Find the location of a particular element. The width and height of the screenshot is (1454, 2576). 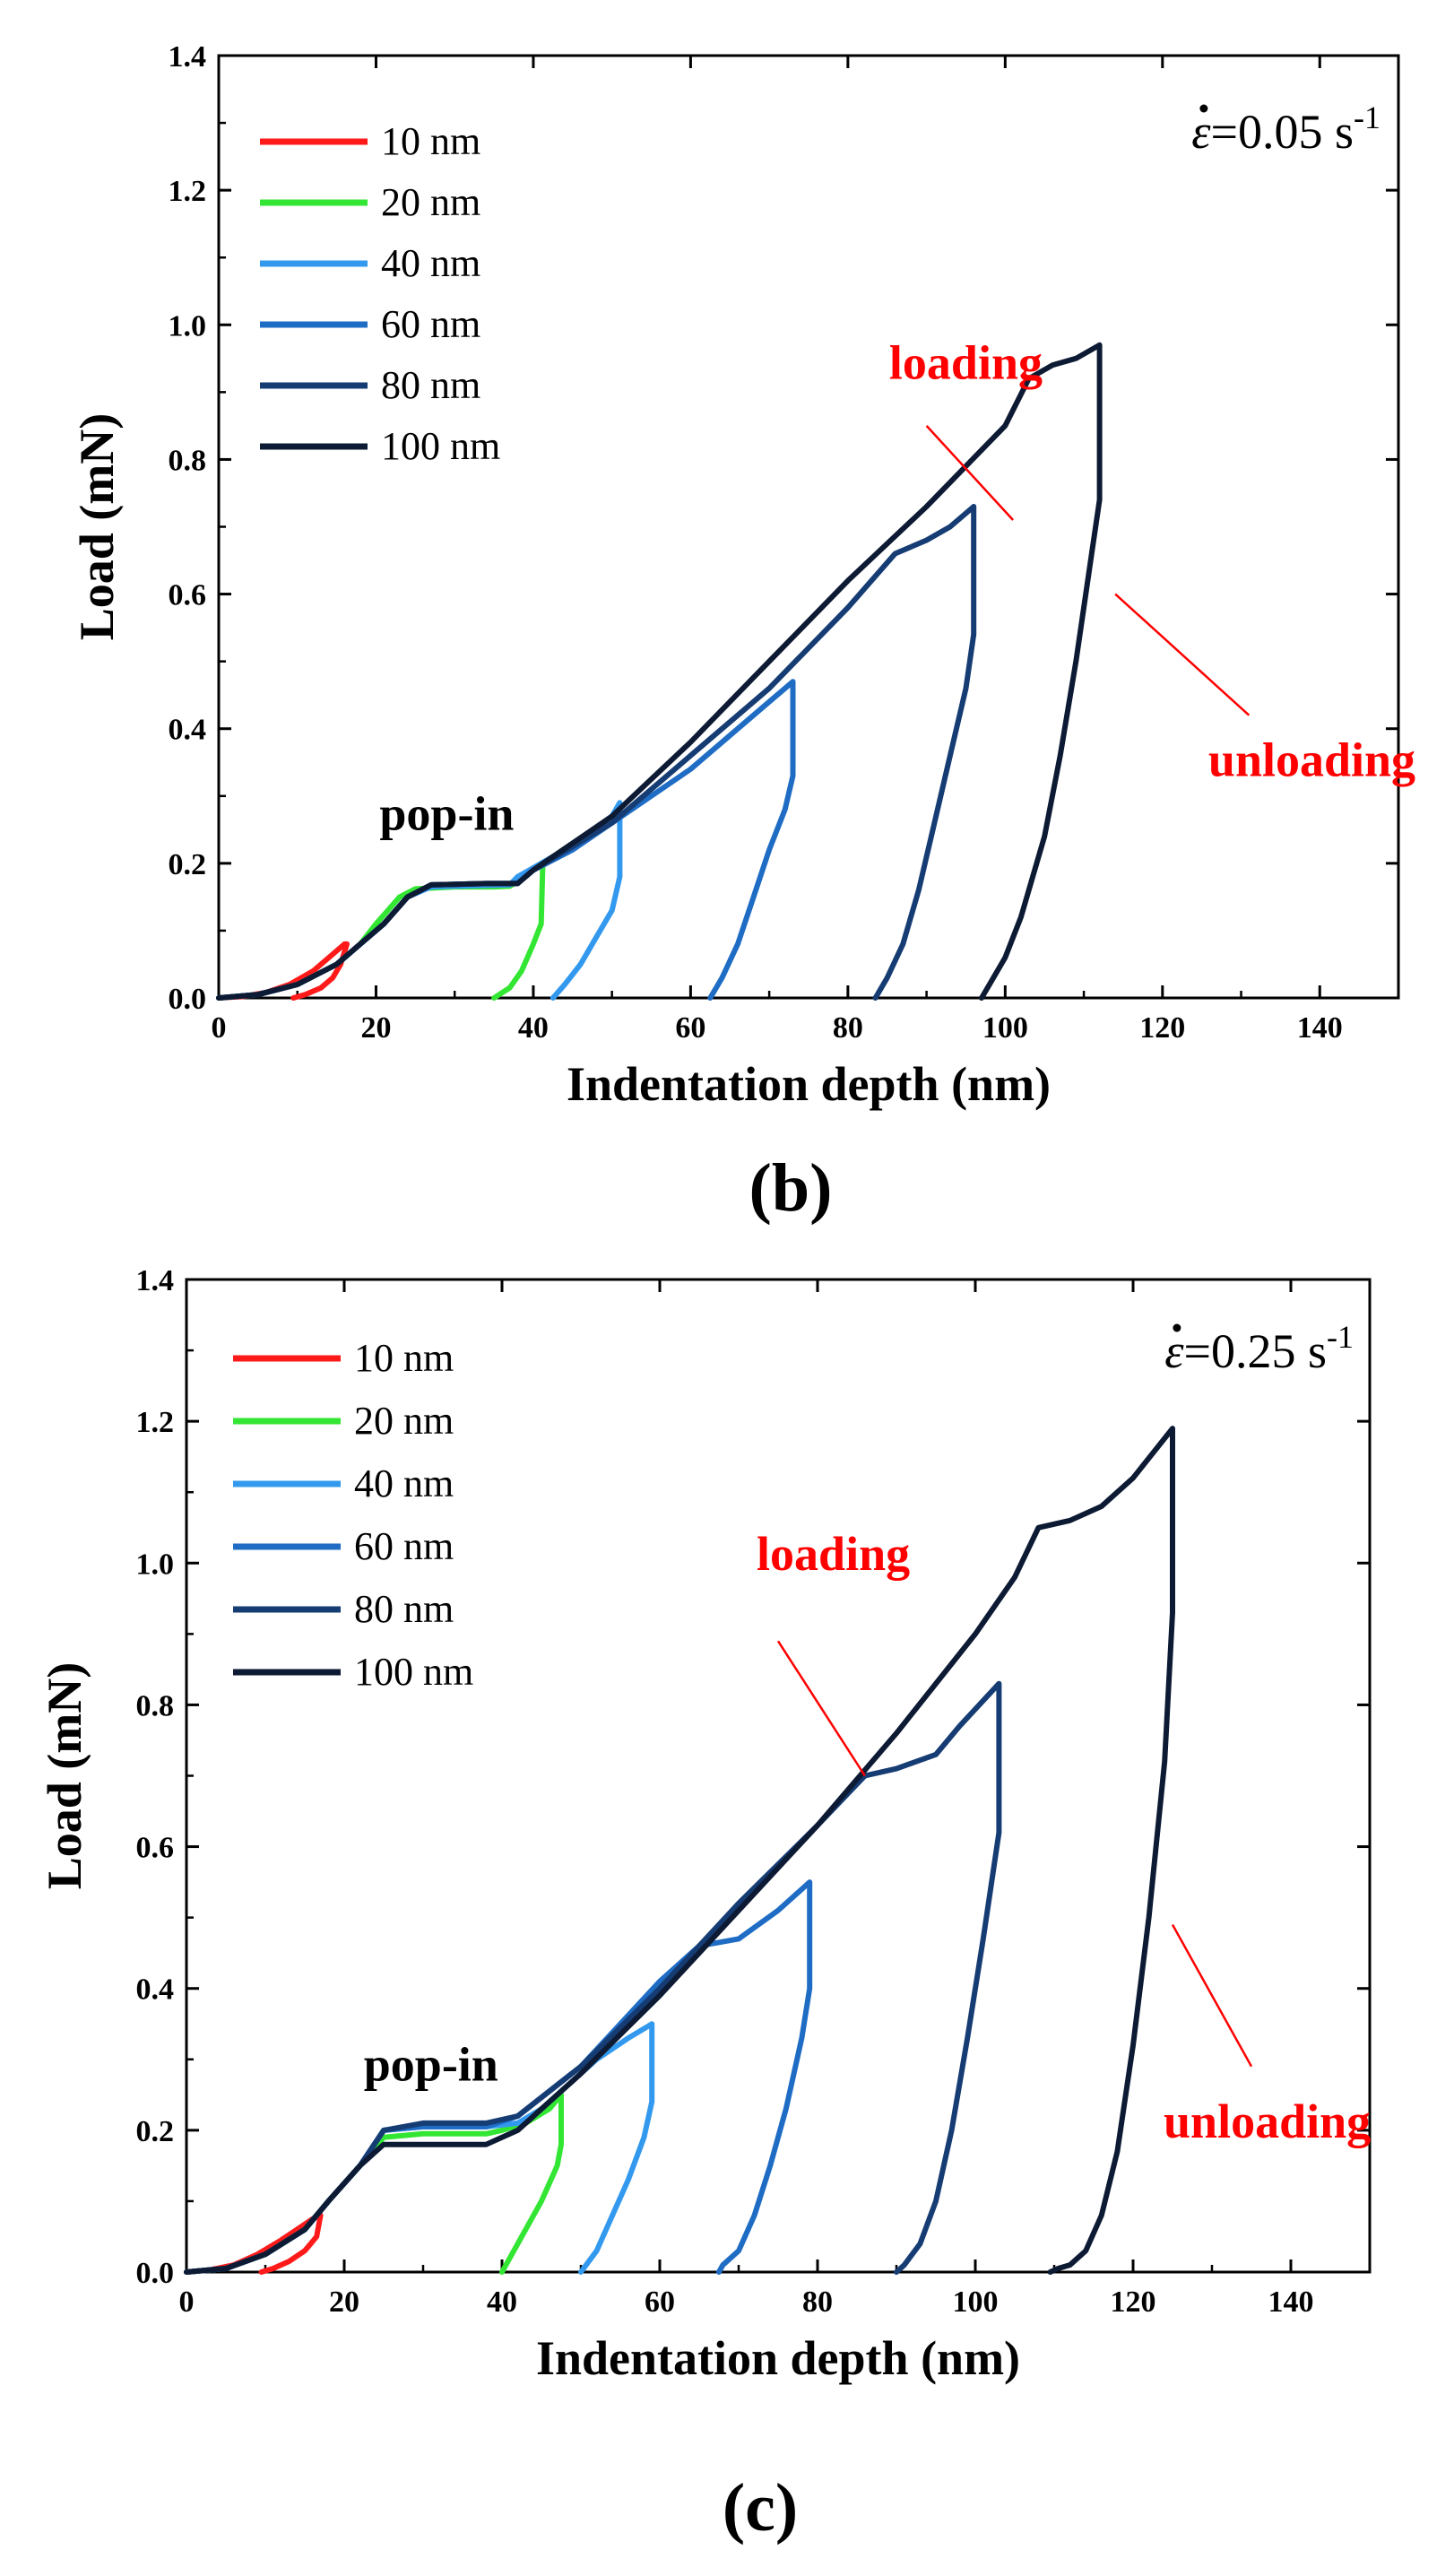

strain-rate-label: ε=0.25 s-1 is located at coordinates (1259, 1348).